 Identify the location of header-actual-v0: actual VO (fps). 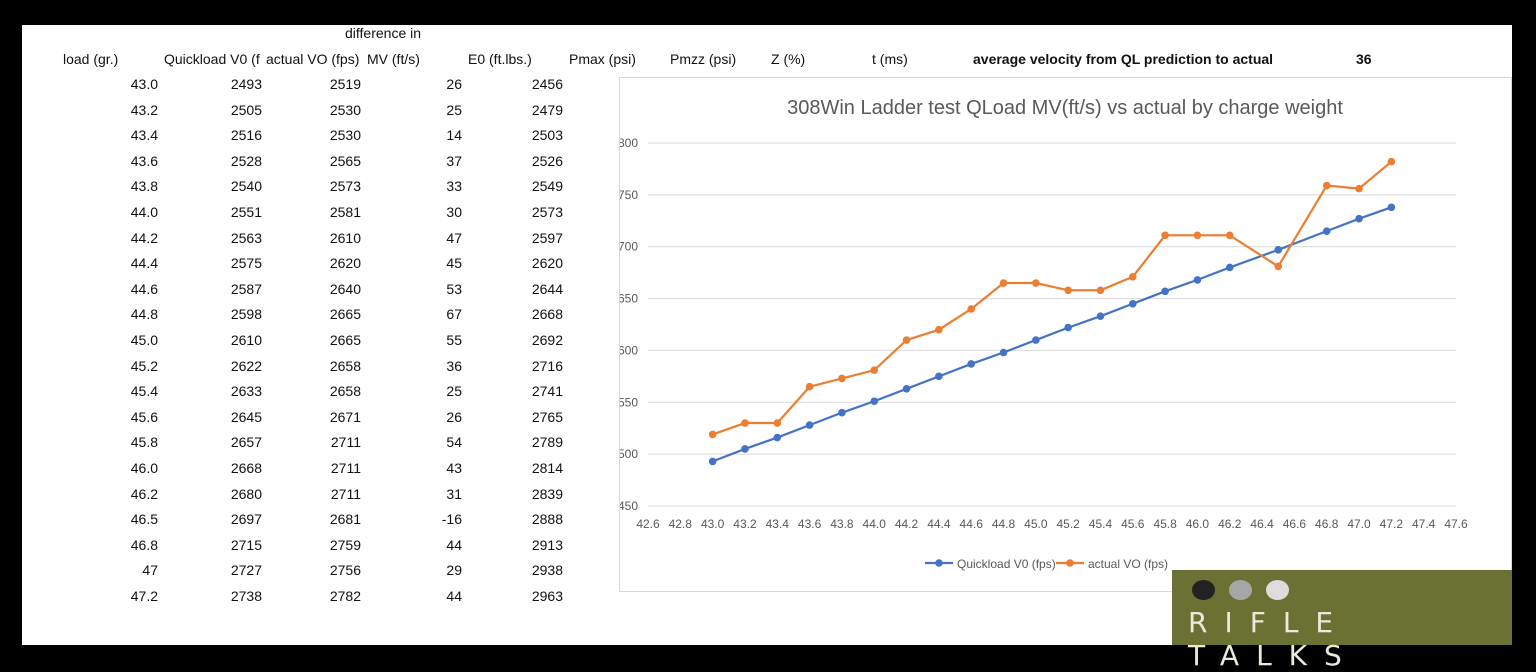
(313, 59).